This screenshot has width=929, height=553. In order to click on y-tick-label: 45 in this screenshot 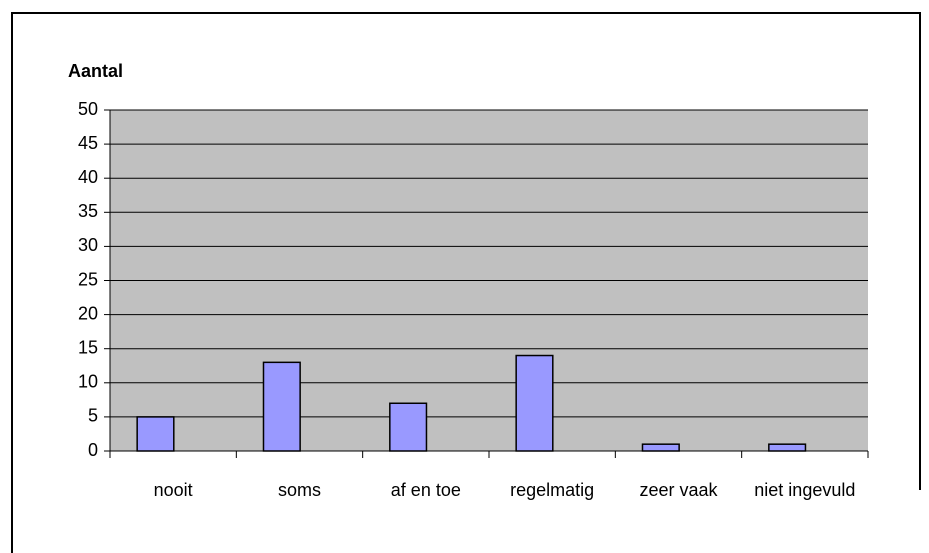, I will do `click(88, 143)`.